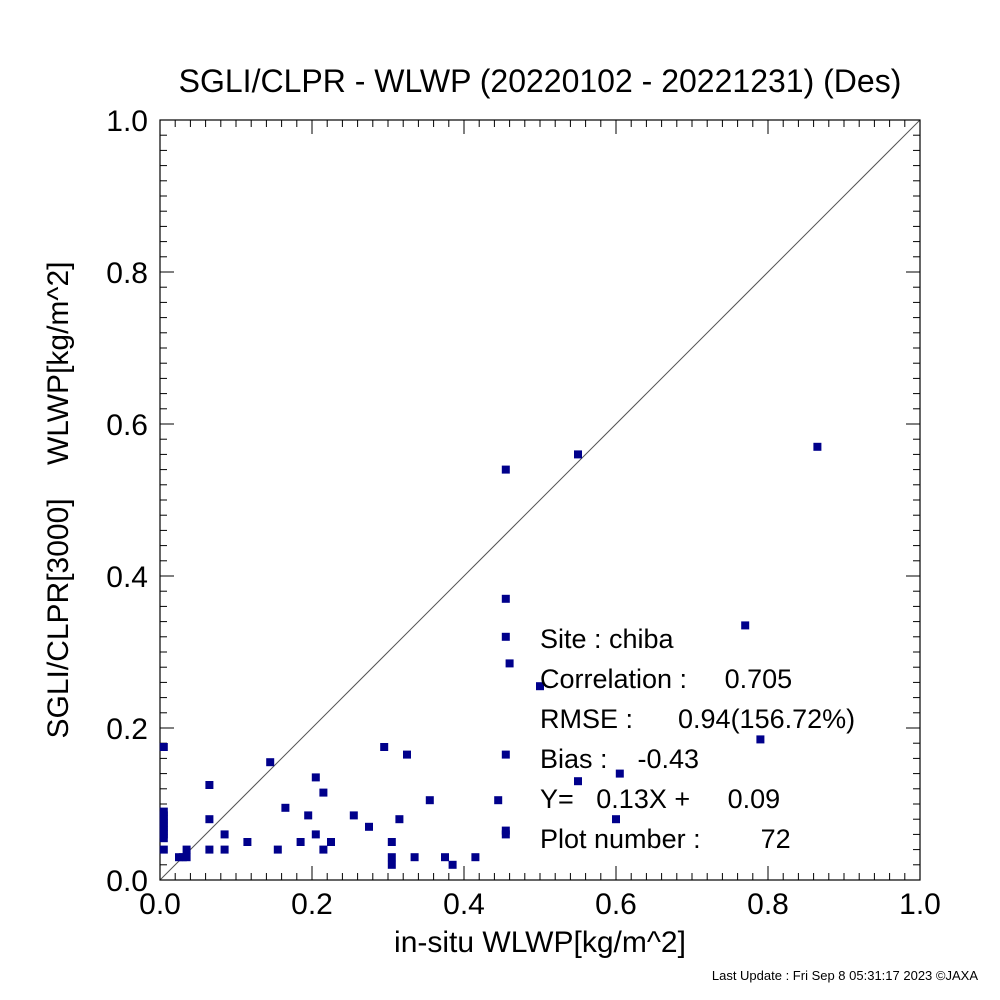 The height and width of the screenshot is (1000, 1000). I want to click on x-tick-label: 0.0, so click(160, 904).